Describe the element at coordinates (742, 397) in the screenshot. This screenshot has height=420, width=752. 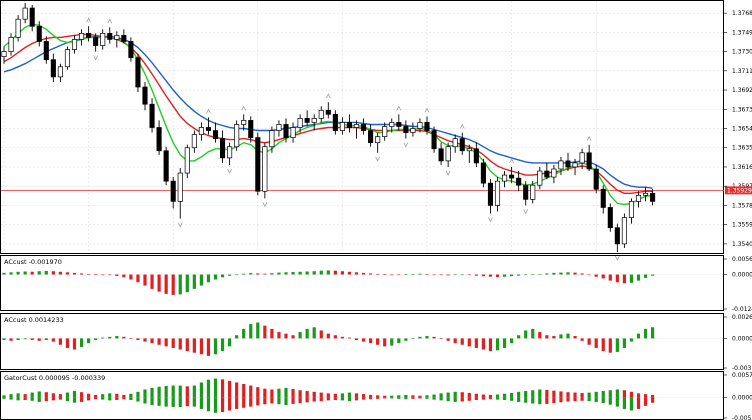
I see `y-tick-label: 0.000000` at that location.